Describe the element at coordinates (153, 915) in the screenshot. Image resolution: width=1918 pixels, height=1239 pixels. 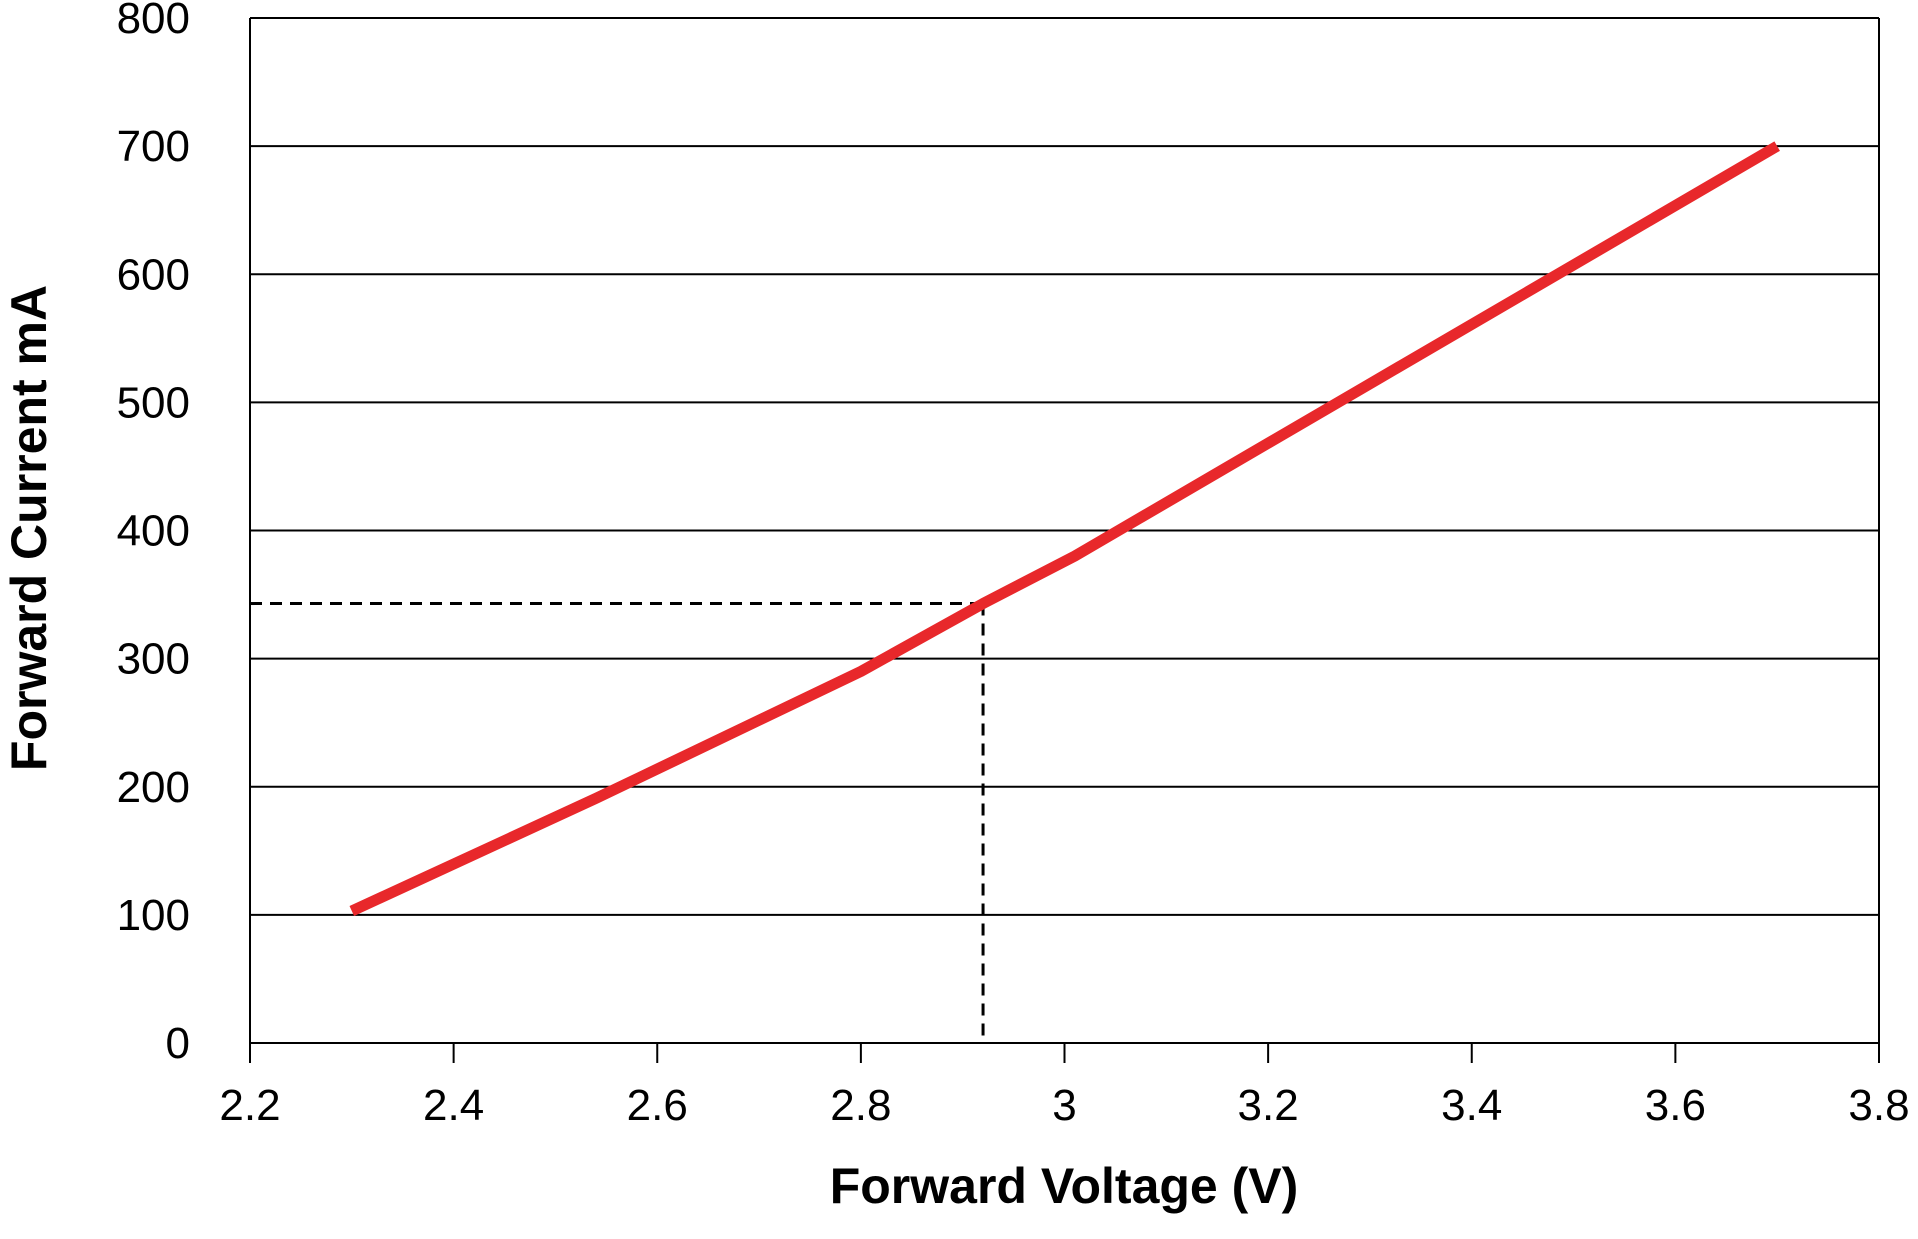
I see `y-tick-label: 100` at that location.